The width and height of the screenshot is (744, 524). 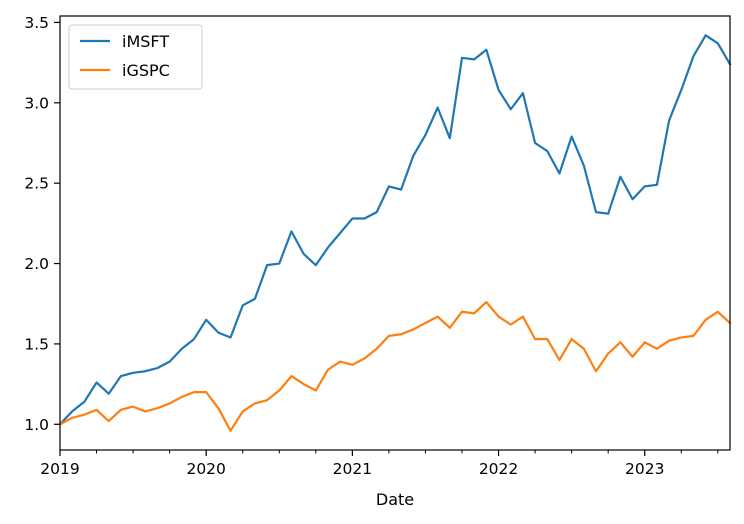 What do you see at coordinates (36, 425) in the screenshot?
I see `y-tick-label: 1.0` at bounding box center [36, 425].